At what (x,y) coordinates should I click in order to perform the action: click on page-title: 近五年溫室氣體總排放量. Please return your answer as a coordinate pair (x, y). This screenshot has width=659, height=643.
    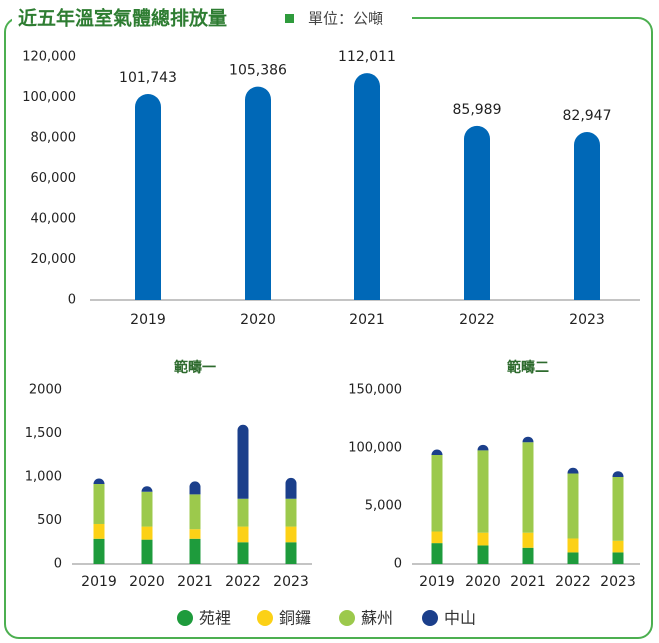
    Looking at the image, I should click on (122, 18).